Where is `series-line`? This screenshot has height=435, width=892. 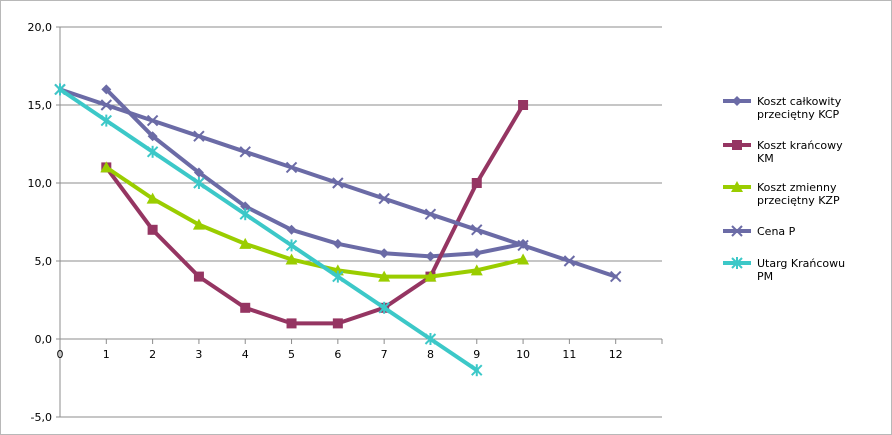
series-line is located at coordinates (315, 222).